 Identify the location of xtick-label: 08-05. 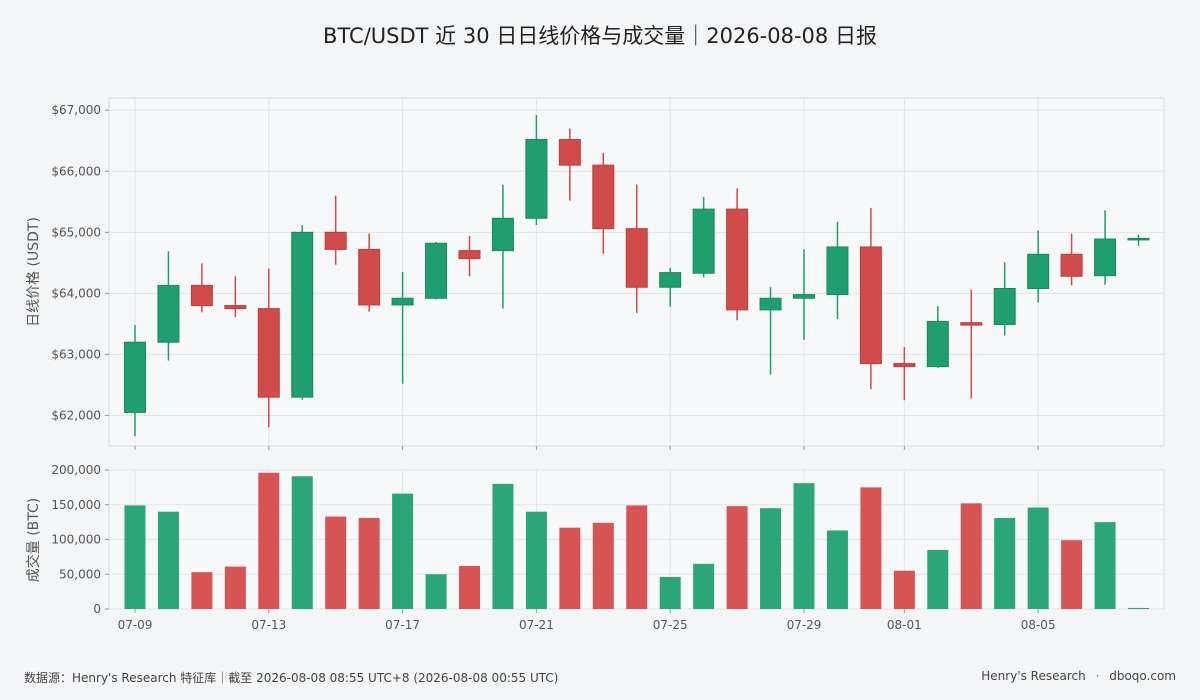
(1038, 625).